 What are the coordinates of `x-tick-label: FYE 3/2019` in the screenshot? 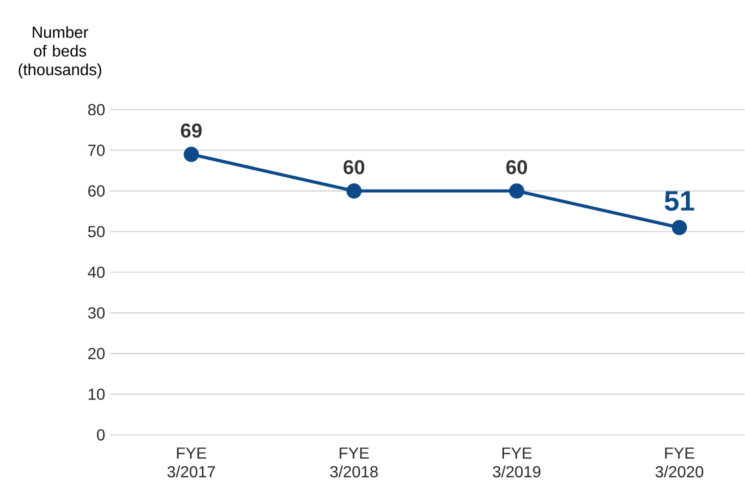 It's located at (516, 463).